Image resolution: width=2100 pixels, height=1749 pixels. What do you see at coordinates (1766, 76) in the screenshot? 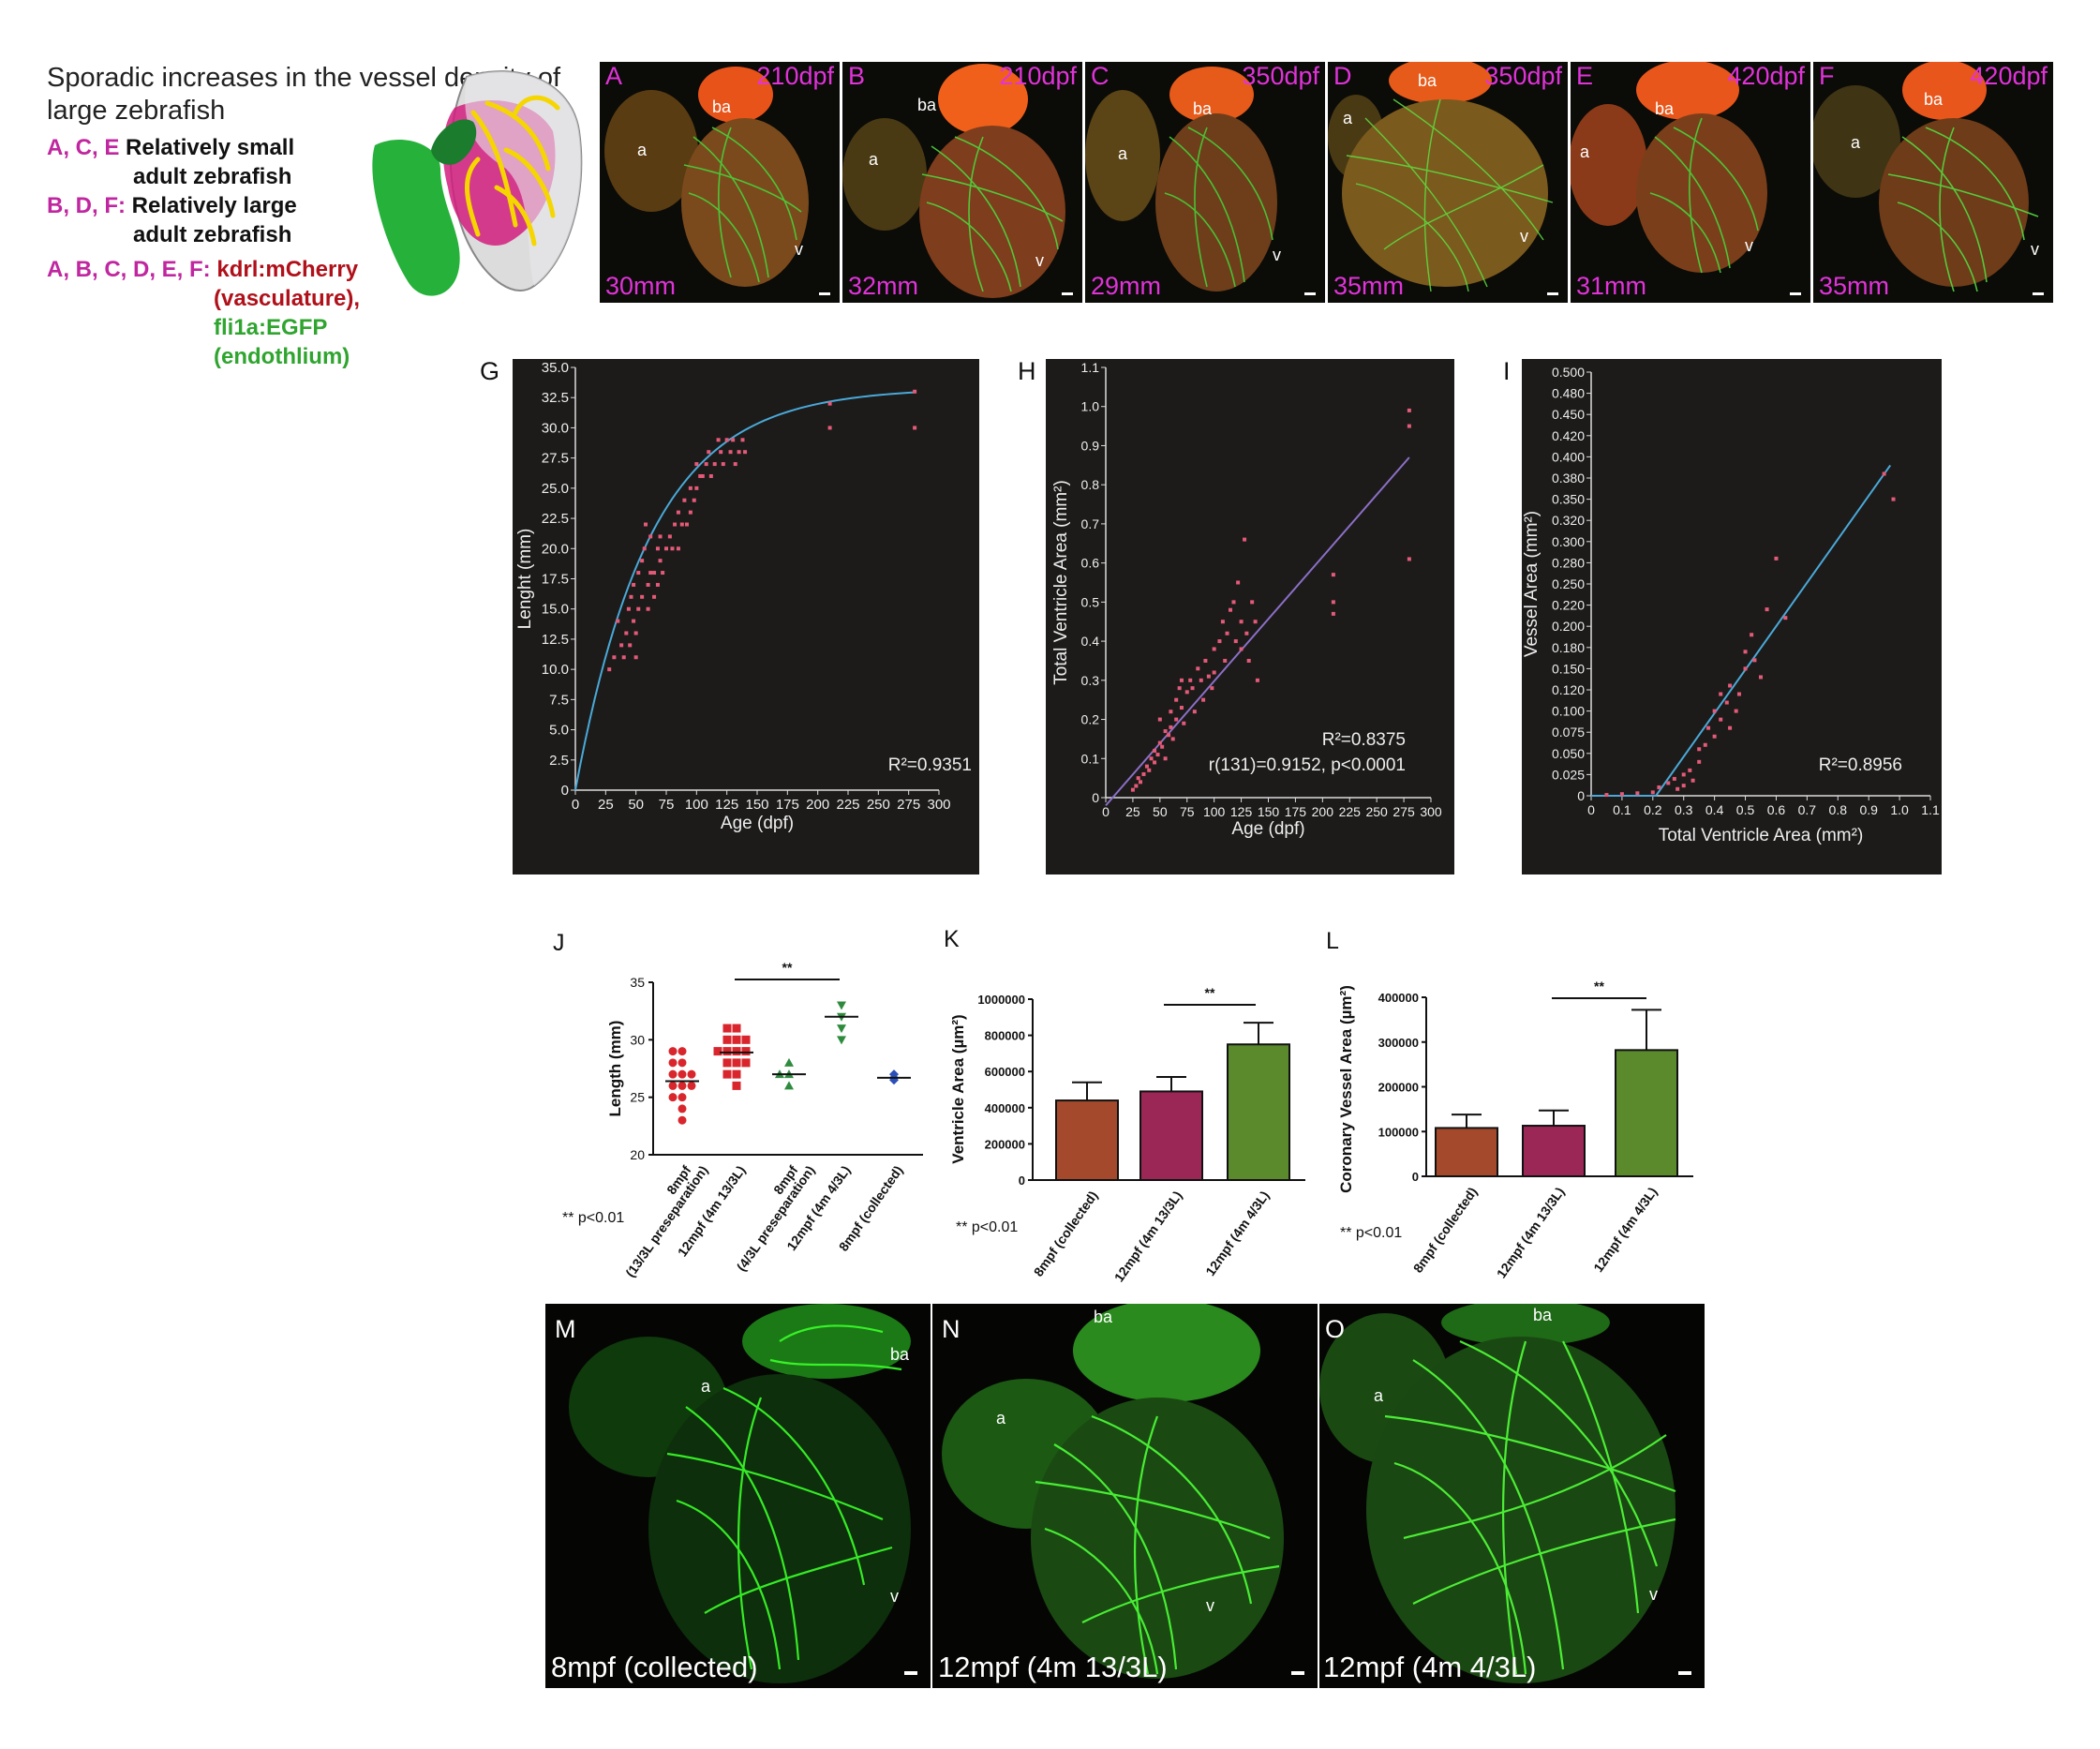
I see `panel-age-E: 420dpf` at bounding box center [1766, 76].